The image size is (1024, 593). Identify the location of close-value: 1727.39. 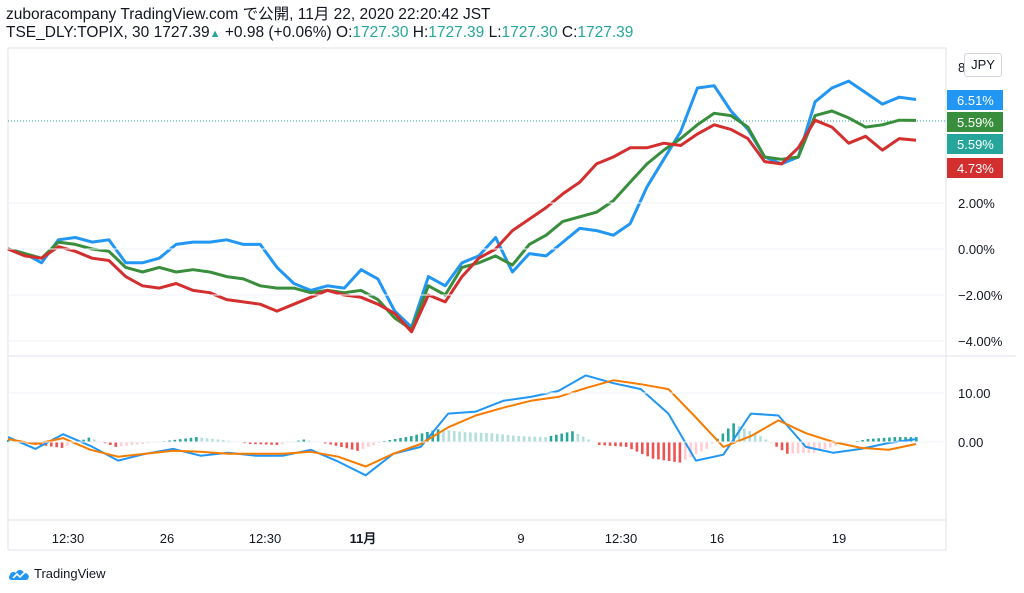
(605, 32).